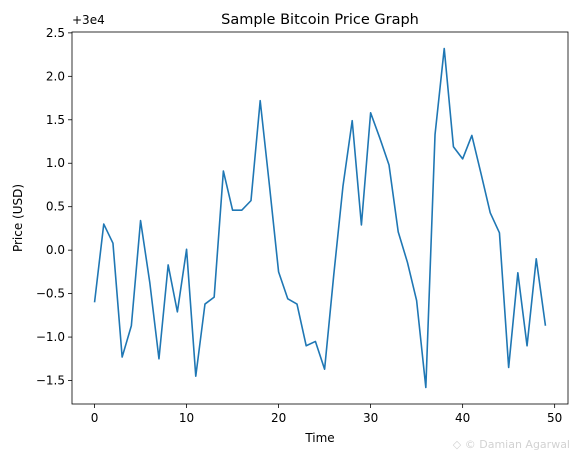  What do you see at coordinates (554, 418) in the screenshot?
I see `x-tick-label: 50` at bounding box center [554, 418].